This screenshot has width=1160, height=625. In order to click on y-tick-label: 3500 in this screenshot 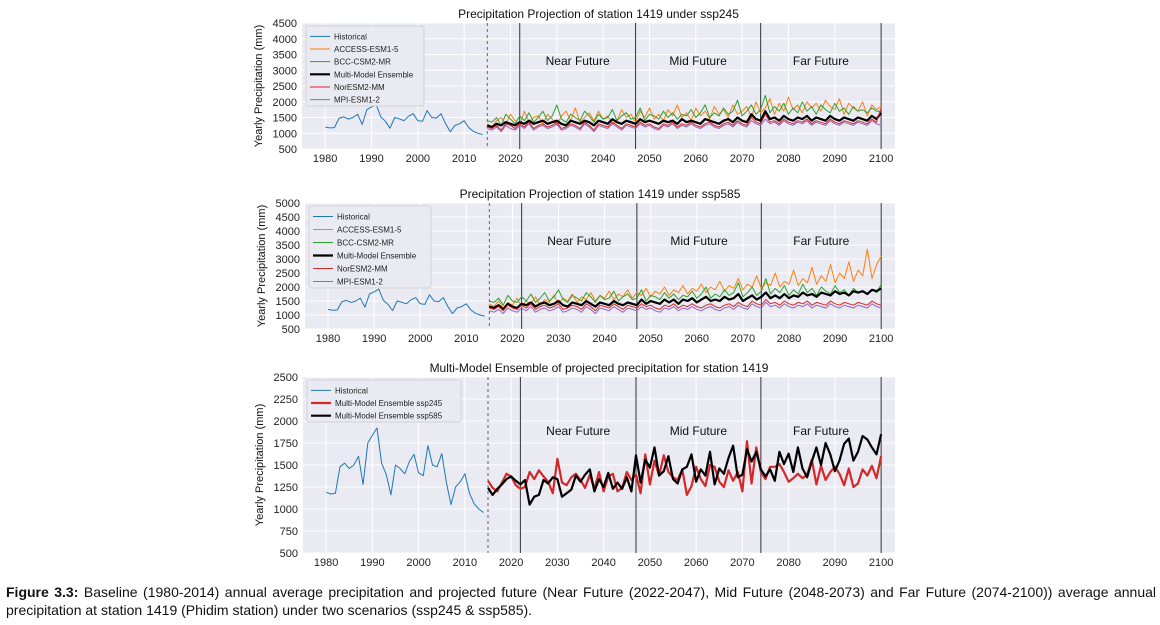, I will do `click(285, 56)`.